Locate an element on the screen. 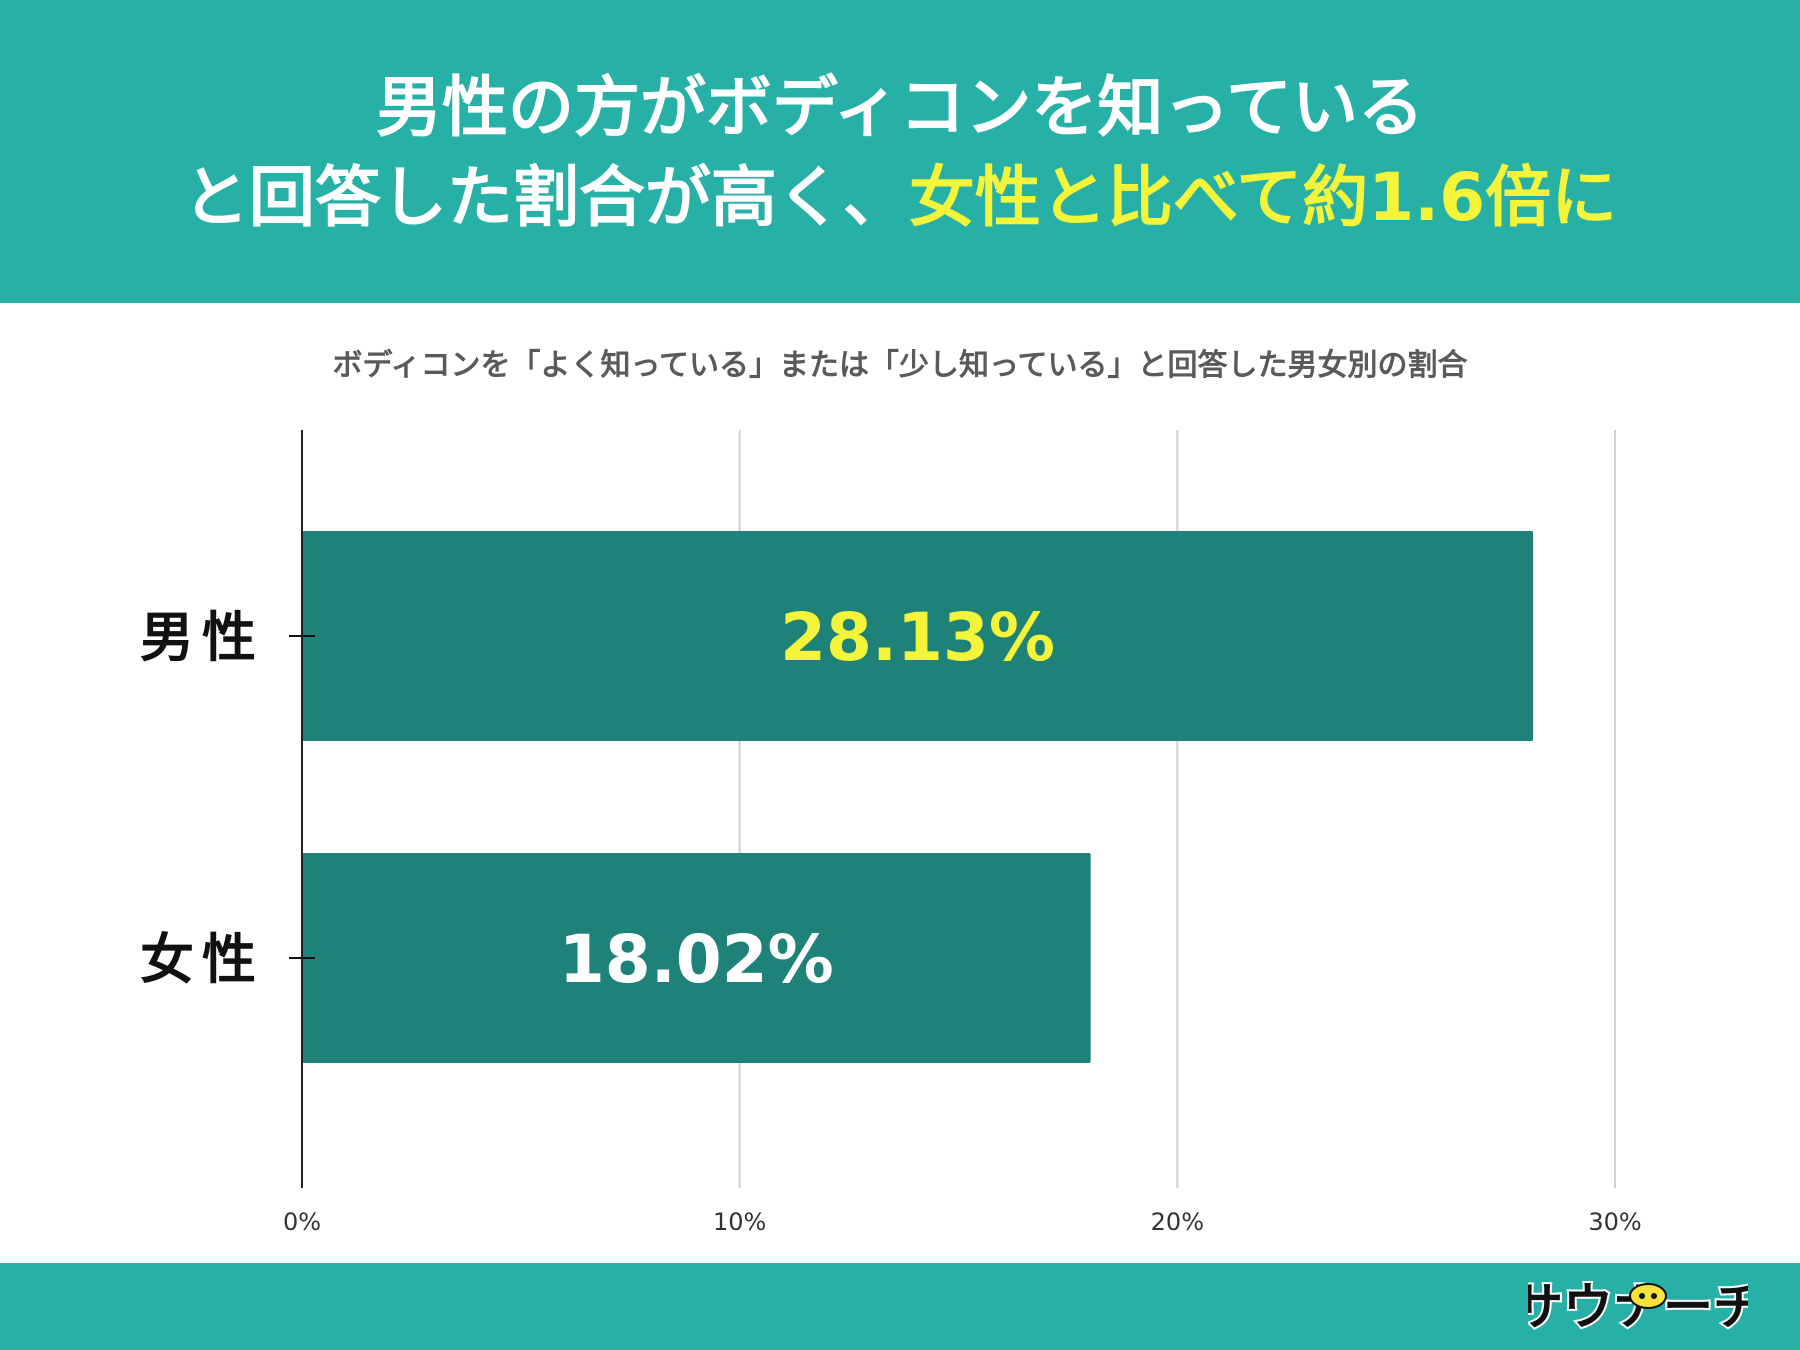 This screenshot has height=1350, width=1800. headline-line-2: と回答した割合が高く、女性と比べて約1.6倍に is located at coordinates (900, 198).